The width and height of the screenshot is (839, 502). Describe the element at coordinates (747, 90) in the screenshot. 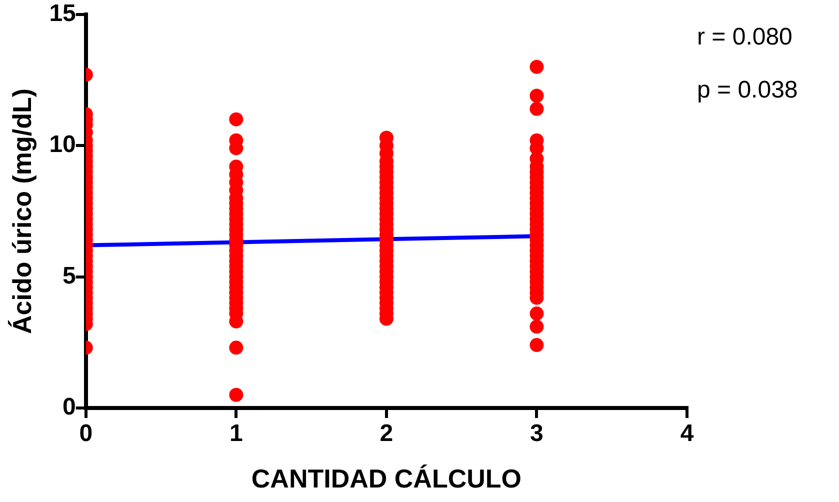

I see `text: p = 0.038` at that location.